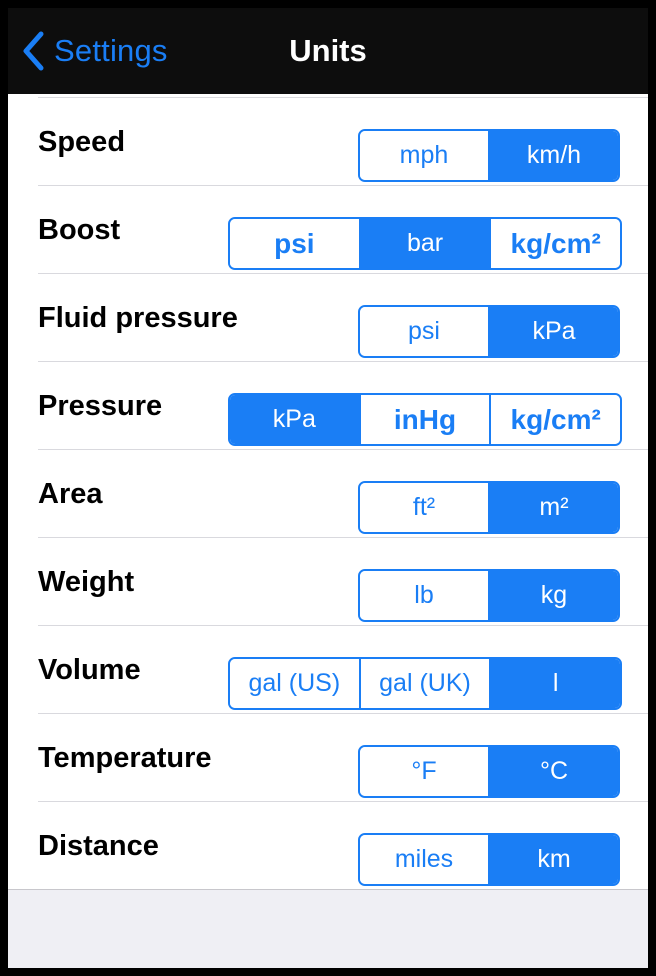  Describe the element at coordinates (424, 859) in the screenshot. I see `segment-option: miles` at that location.